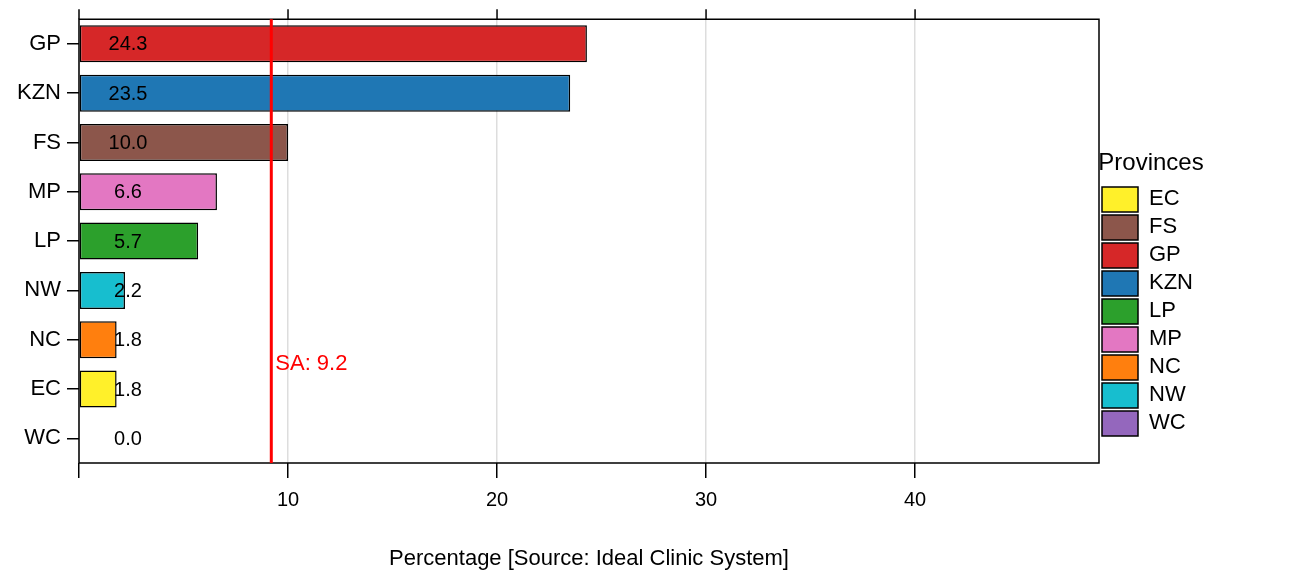  Describe the element at coordinates (1163, 226) in the screenshot. I see `legend-label: FS` at that location.